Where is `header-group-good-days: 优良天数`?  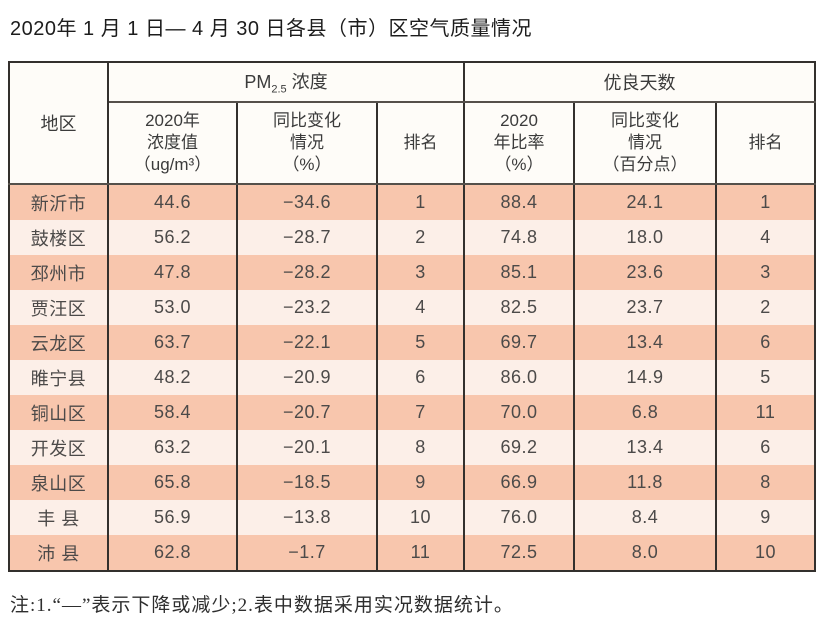
header-group-good-days: 优良天数 is located at coordinates (639, 82).